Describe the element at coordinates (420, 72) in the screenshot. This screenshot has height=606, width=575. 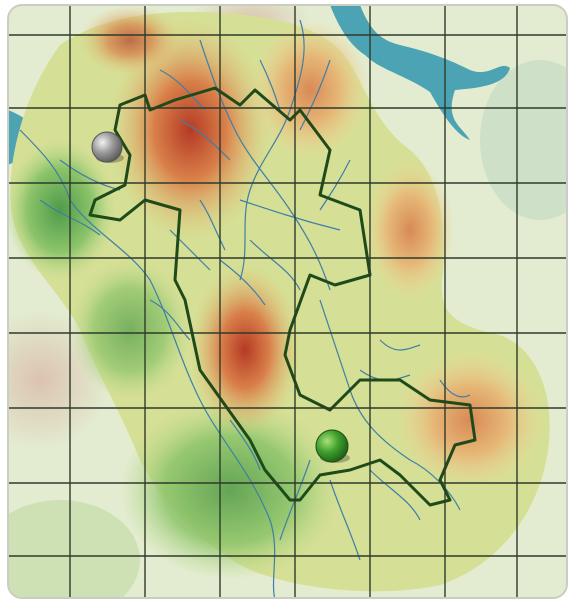
I see `lake` at that location.